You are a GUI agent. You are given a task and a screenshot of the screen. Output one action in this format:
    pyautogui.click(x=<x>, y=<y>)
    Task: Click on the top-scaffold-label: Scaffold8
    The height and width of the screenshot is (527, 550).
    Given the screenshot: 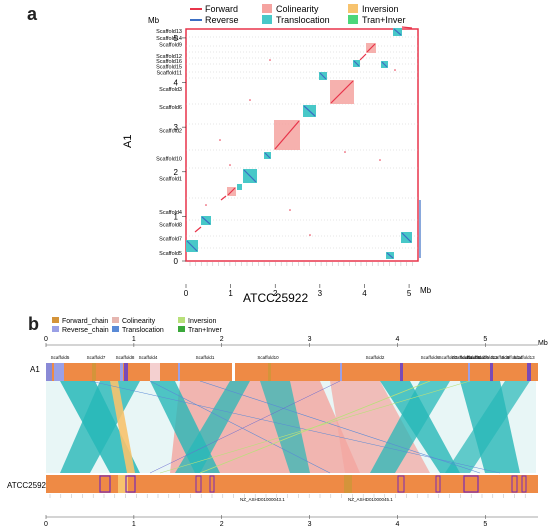 What is the action you would take?
    pyautogui.click(x=125, y=357)
    